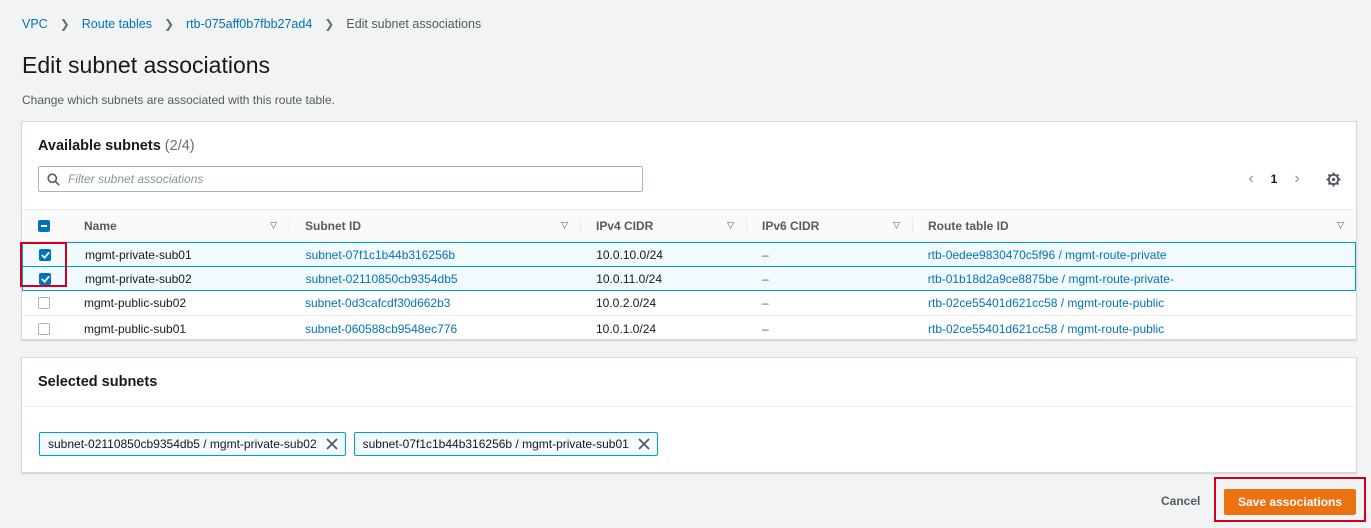 Image resolution: width=1371 pixels, height=528 pixels. I want to click on select-all-cell, so click(45, 225).